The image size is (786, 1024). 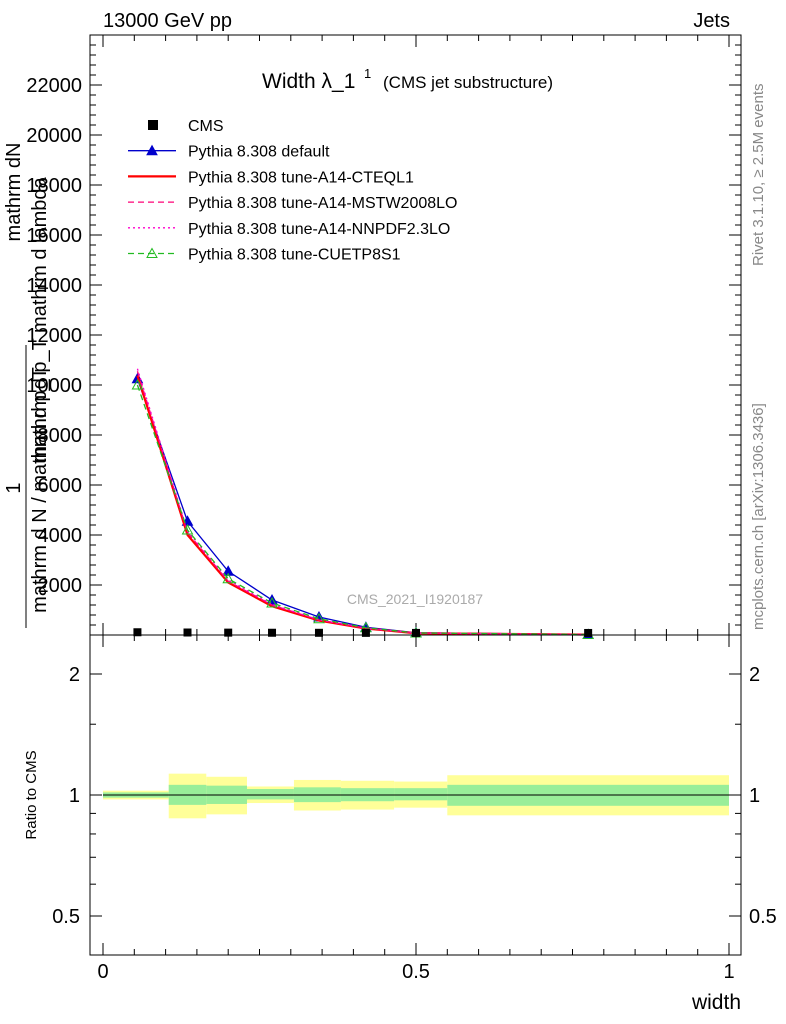 I want to click on y-label-denominator: mathrm d p_T mathrm d lambda, so click(x=40, y=319).